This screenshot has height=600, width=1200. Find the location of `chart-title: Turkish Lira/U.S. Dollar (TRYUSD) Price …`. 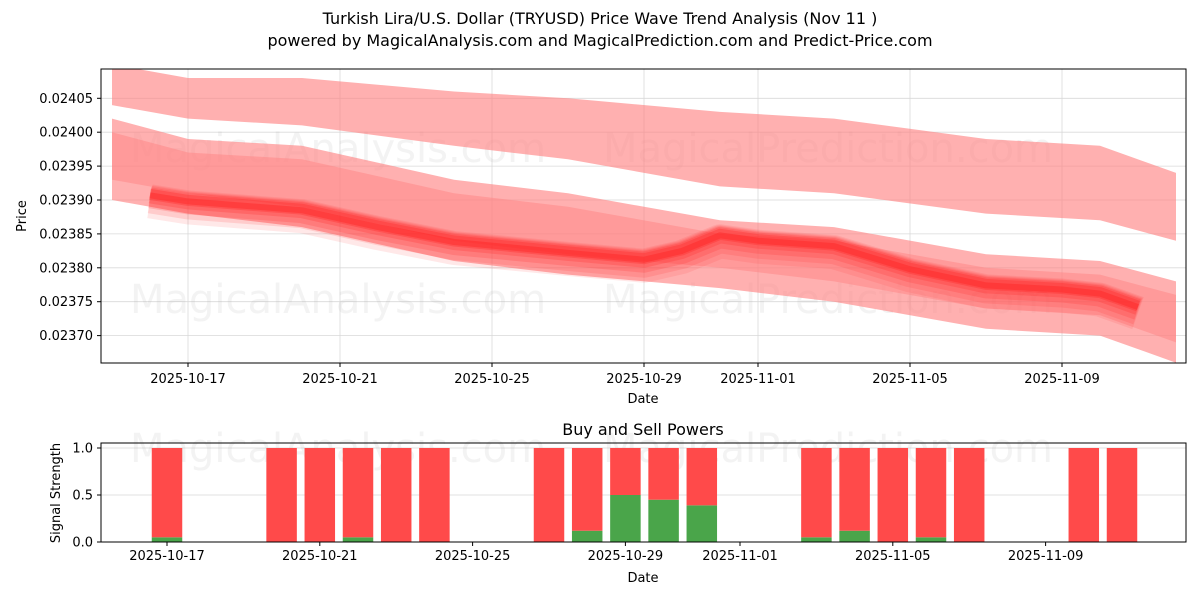

chart-title: Turkish Lira/U.S. Dollar (TRYUSD) Price … is located at coordinates (600, 18).